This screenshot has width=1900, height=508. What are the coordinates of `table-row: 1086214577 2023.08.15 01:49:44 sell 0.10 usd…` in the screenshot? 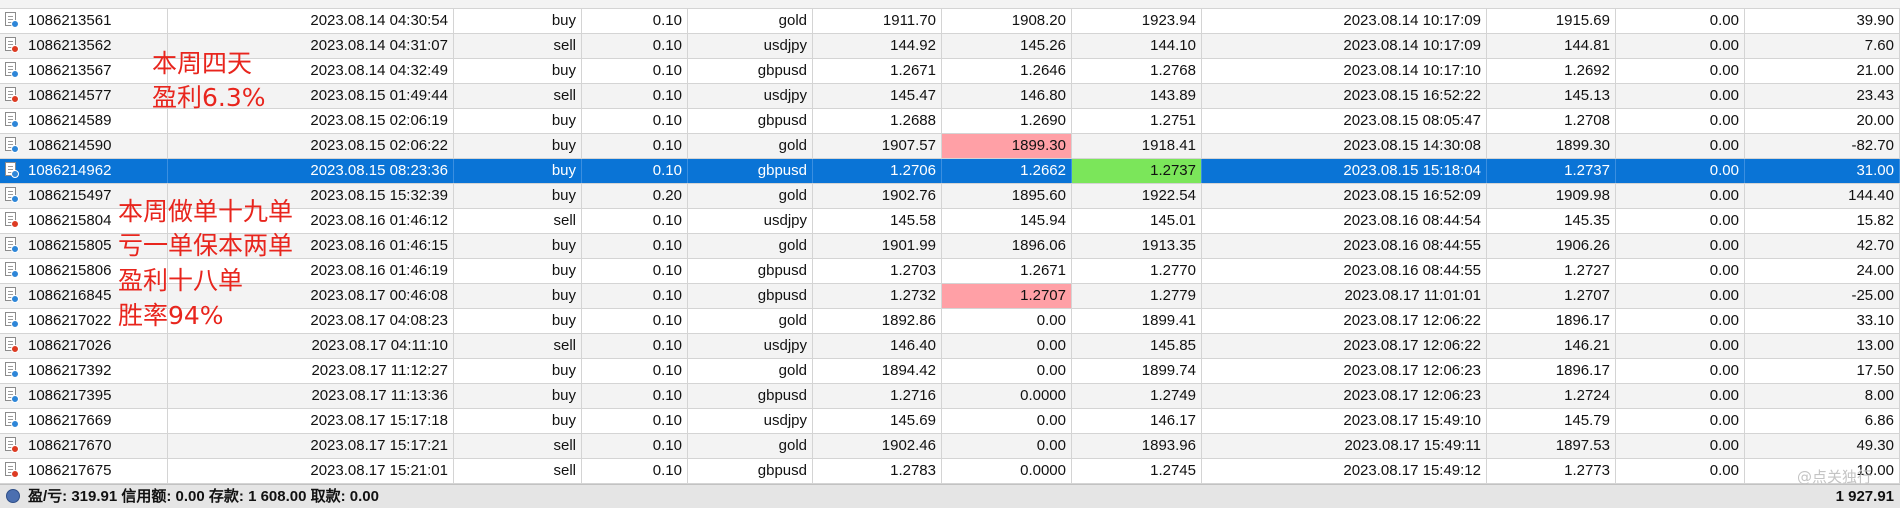 It's located at (950, 96).